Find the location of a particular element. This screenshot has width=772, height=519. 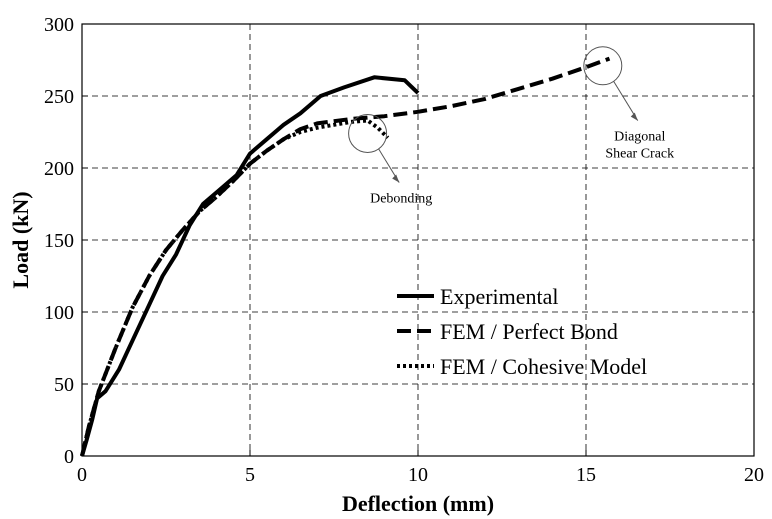

x-tick-label: 5 is located at coordinates (250, 475).